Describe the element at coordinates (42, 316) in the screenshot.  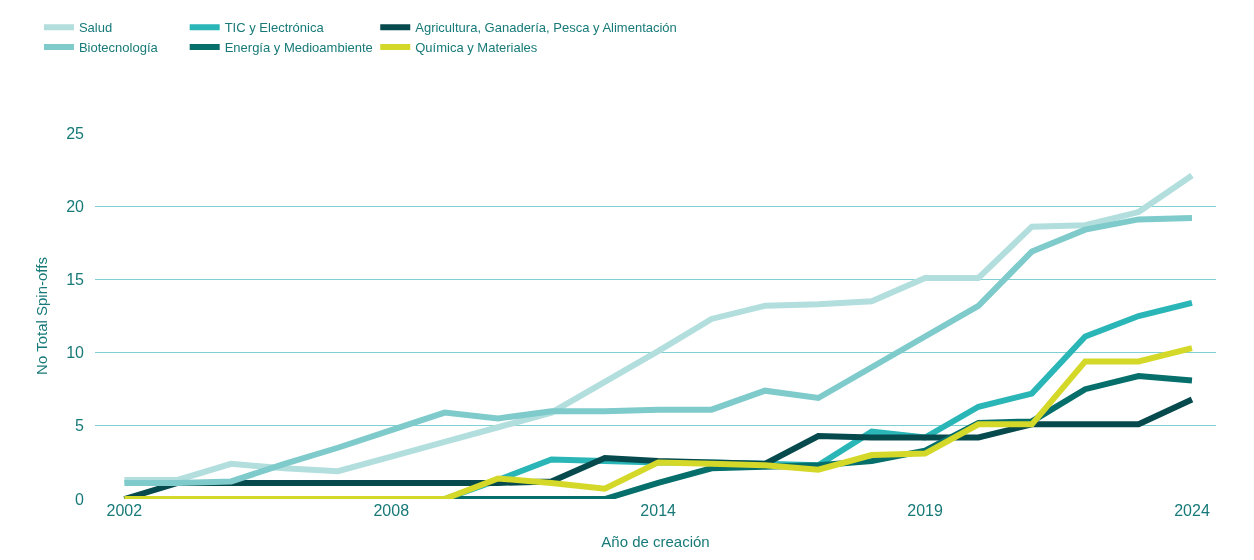
I see `y-axis-title: No Total Spin-offs` at that location.